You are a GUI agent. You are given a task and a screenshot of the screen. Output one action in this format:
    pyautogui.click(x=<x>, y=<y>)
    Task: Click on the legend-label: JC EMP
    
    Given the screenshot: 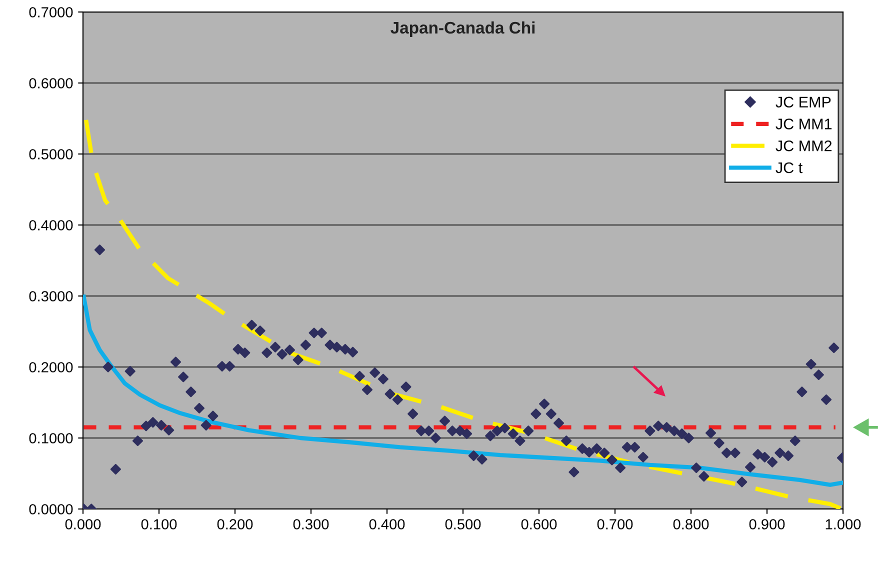 What is the action you would take?
    pyautogui.click(x=803, y=102)
    